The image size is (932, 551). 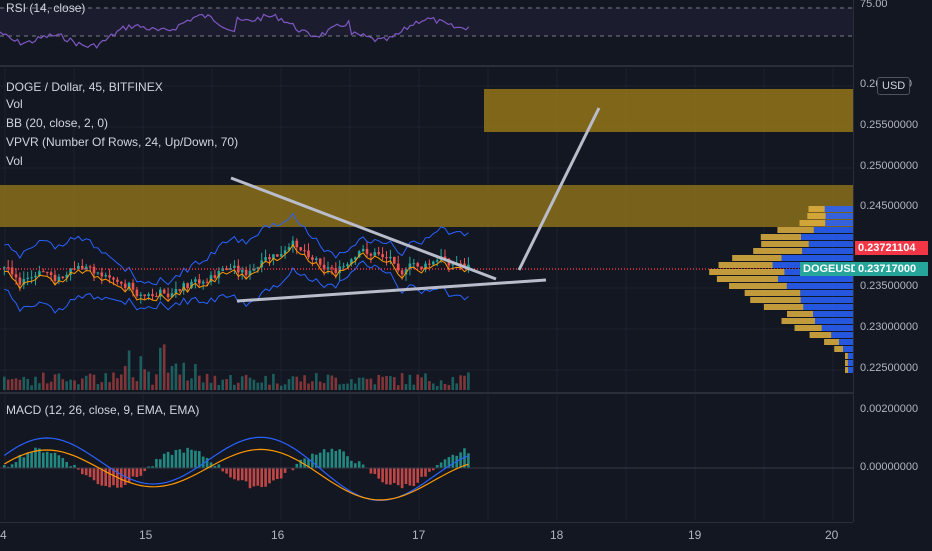 I want to click on price-tick-2: 0.25000000, so click(x=889, y=166).